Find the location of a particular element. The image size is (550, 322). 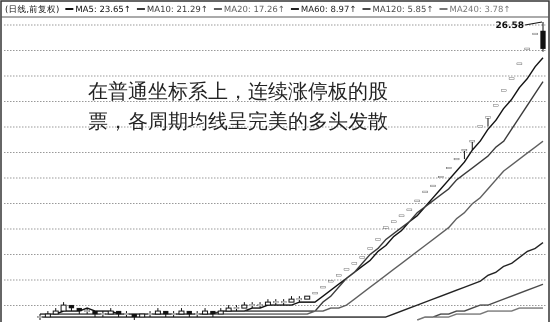

text: (日线,前复权) is located at coordinates (32, 9).